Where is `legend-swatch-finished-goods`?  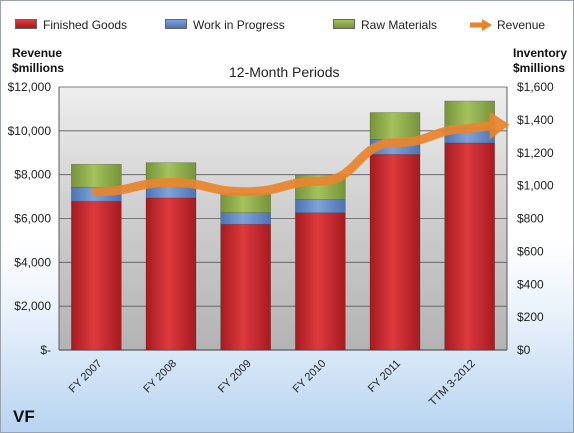
legend-swatch-finished-goods is located at coordinates (26, 24).